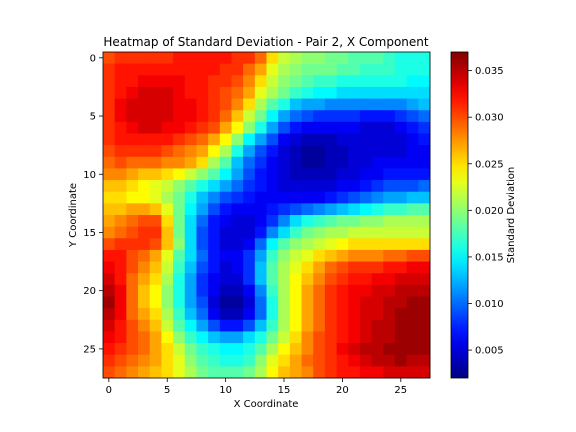  I want to click on y-tick-label: 25, so click(89, 349).